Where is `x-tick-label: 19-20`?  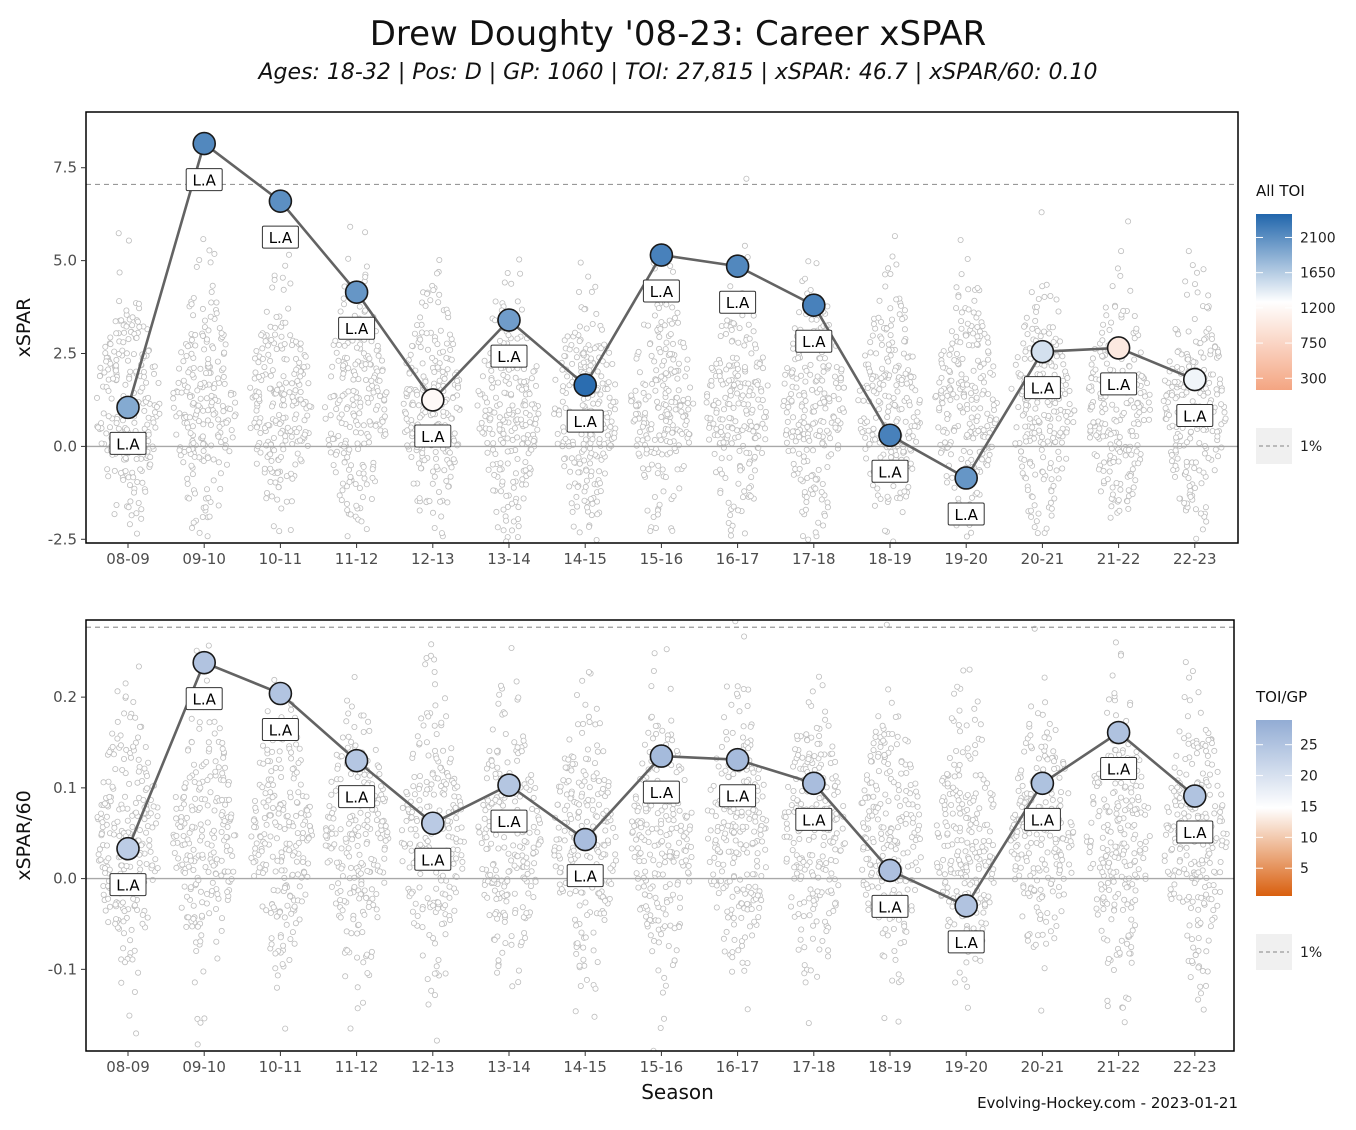 x-tick-label: 19-20 is located at coordinates (966, 559).